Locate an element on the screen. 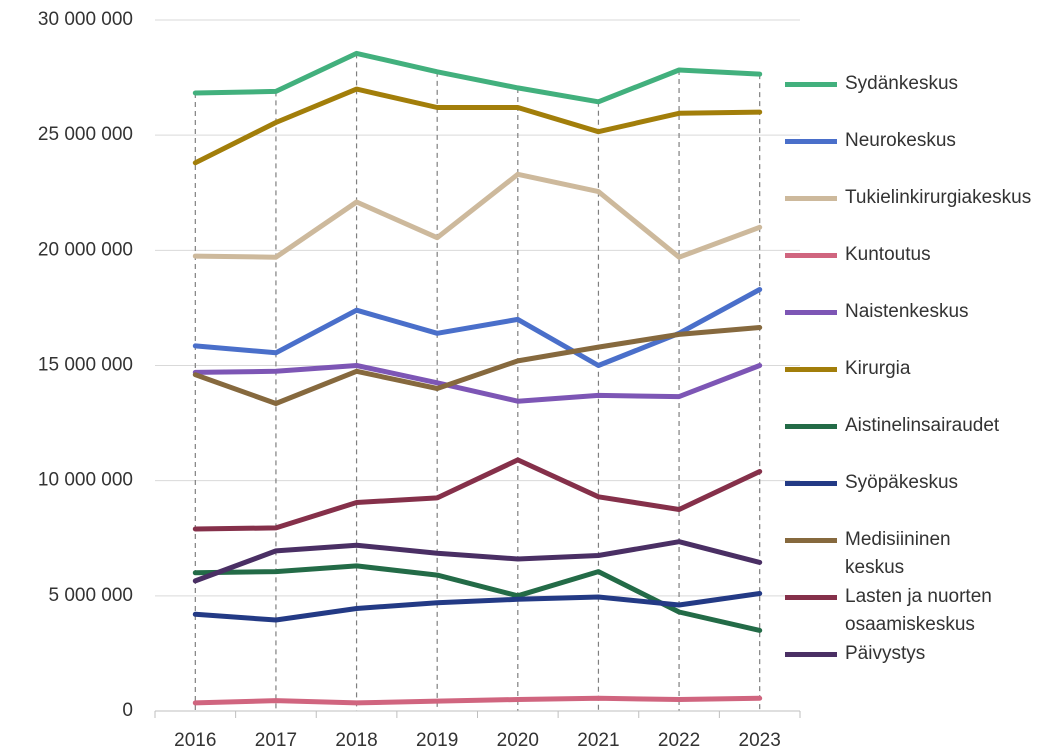  legend-item: Lasten ja nuorten osaamiskeskus is located at coordinates (914, 611).